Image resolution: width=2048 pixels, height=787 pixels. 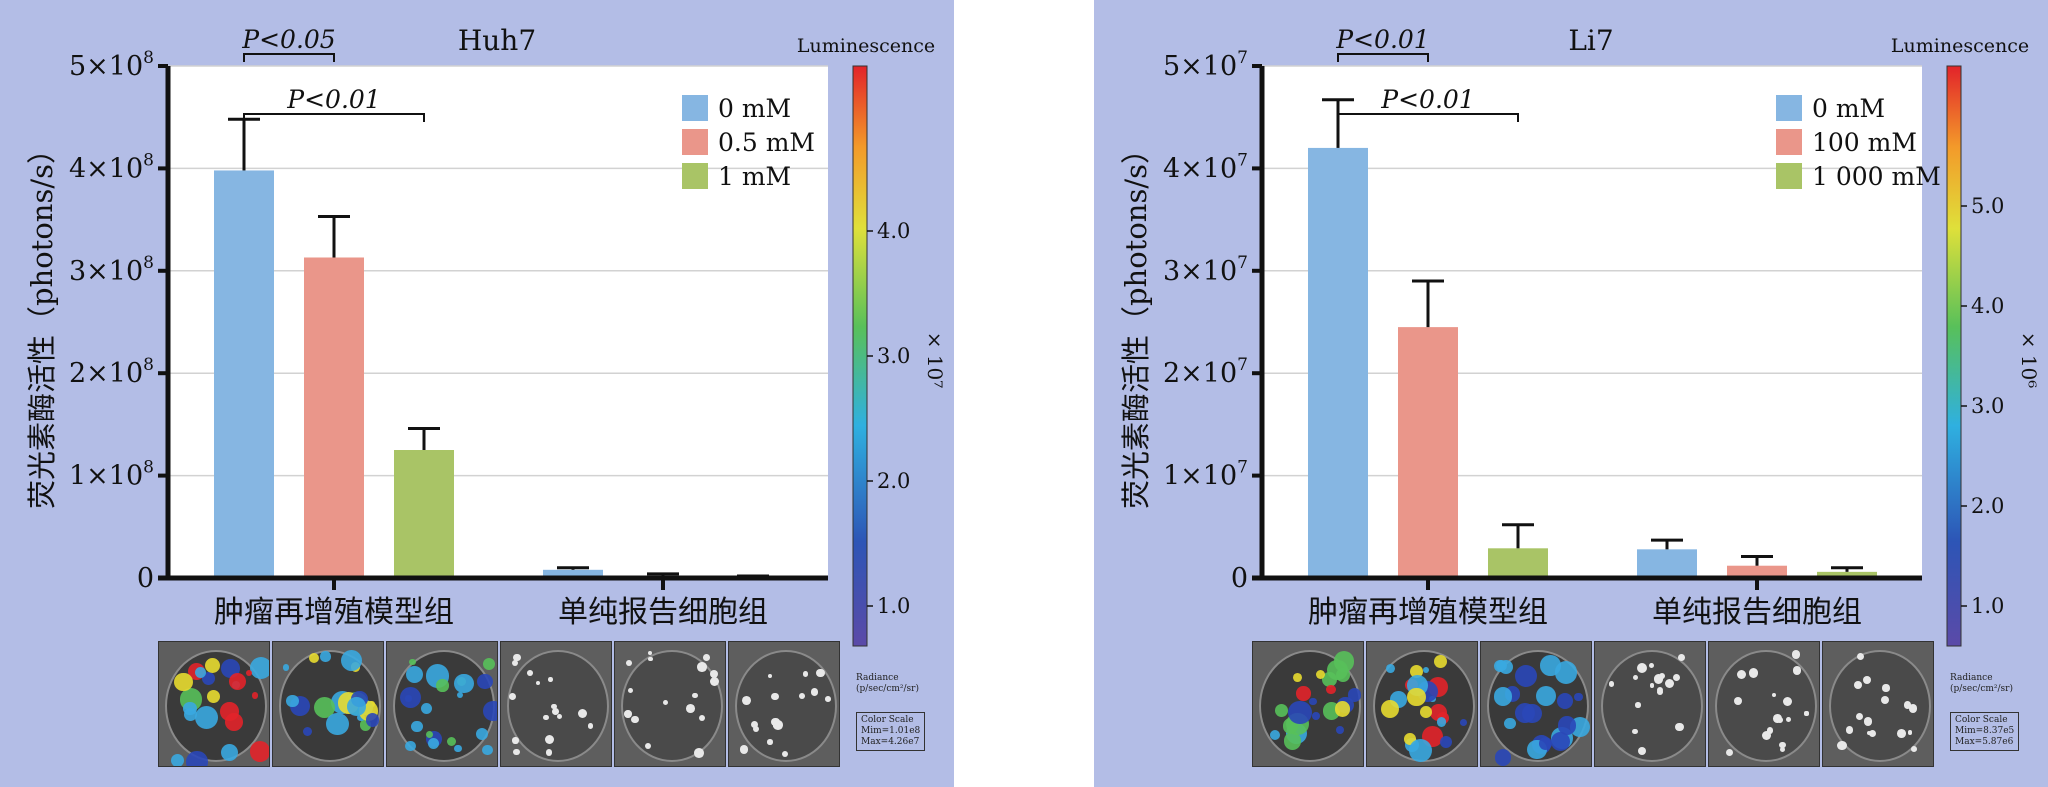 I want to click on y-tick-base: 1×10, so click(x=106, y=476).